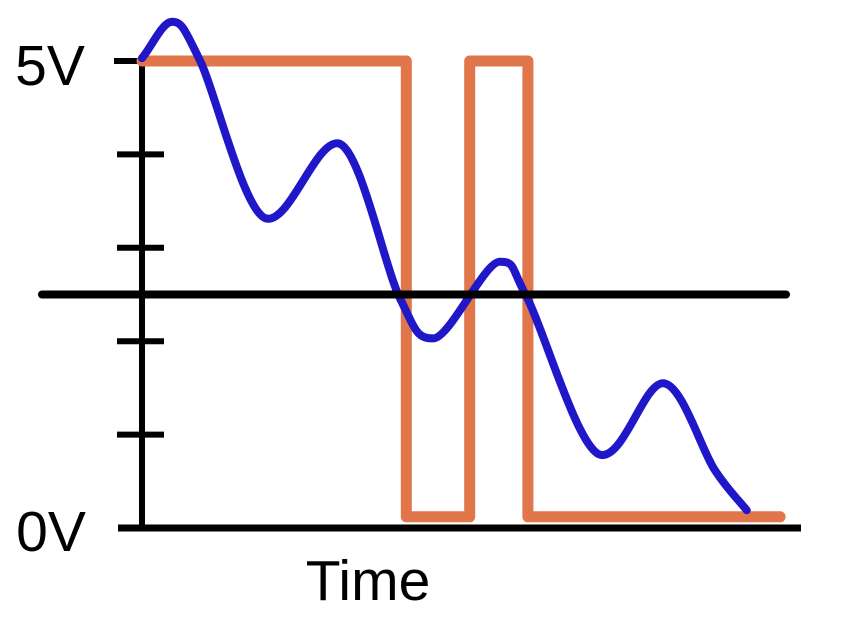  I want to click on y-axis-label-0v: 0V, so click(51, 532).